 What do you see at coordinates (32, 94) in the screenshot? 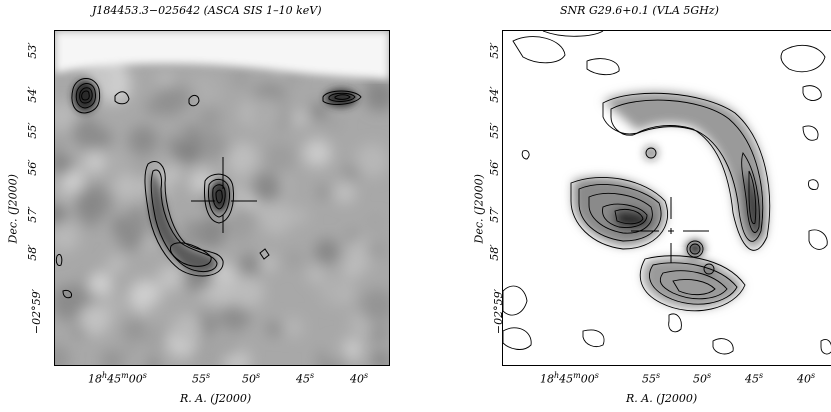
I see `left-ytick-54: 54′` at bounding box center [32, 94].